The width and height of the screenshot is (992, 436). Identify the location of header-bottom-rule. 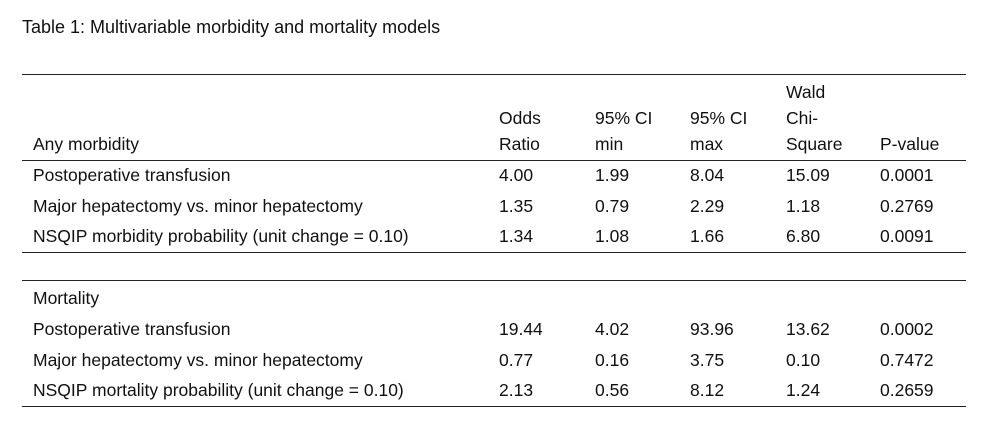
(494, 160).